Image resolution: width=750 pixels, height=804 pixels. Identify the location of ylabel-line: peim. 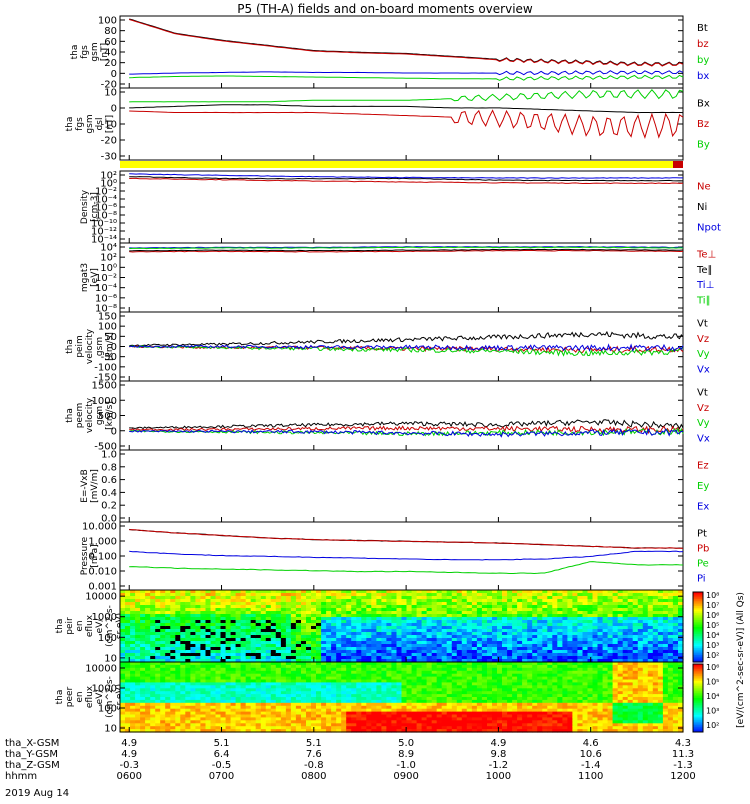
(80, 346).